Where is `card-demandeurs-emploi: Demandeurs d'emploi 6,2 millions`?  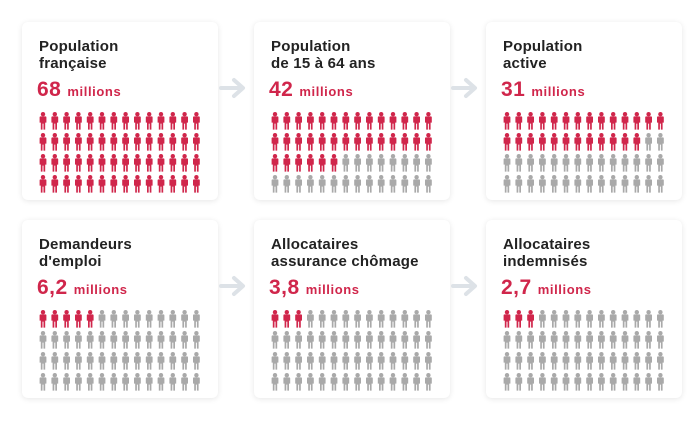
card-demandeurs-emploi: Demandeurs d'emploi 6,2 millions is located at coordinates (120, 309).